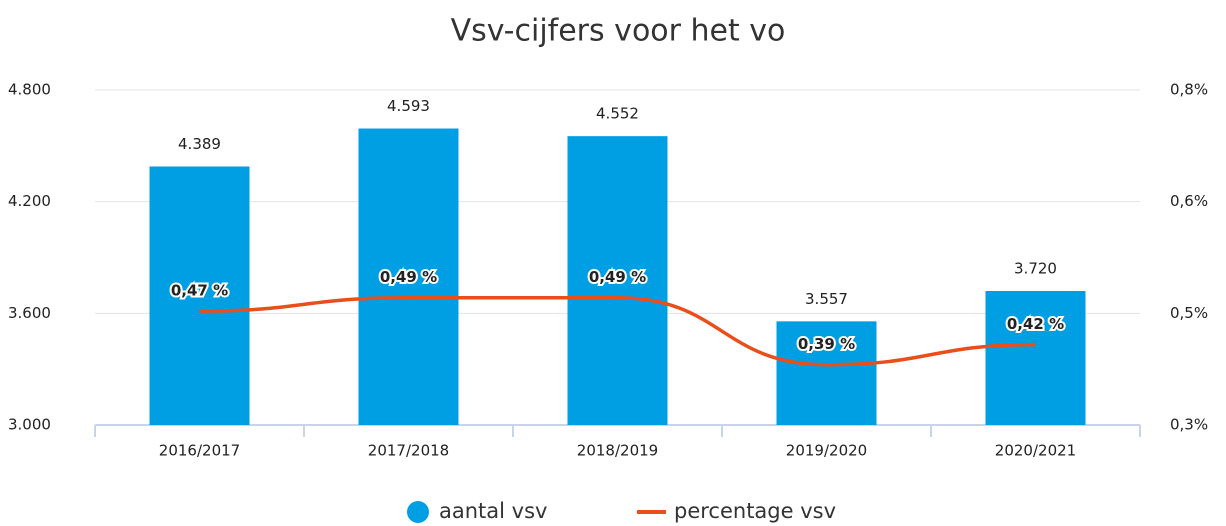  Describe the element at coordinates (29, 201) in the screenshot. I see `y-tick-label: 4.200` at that location.